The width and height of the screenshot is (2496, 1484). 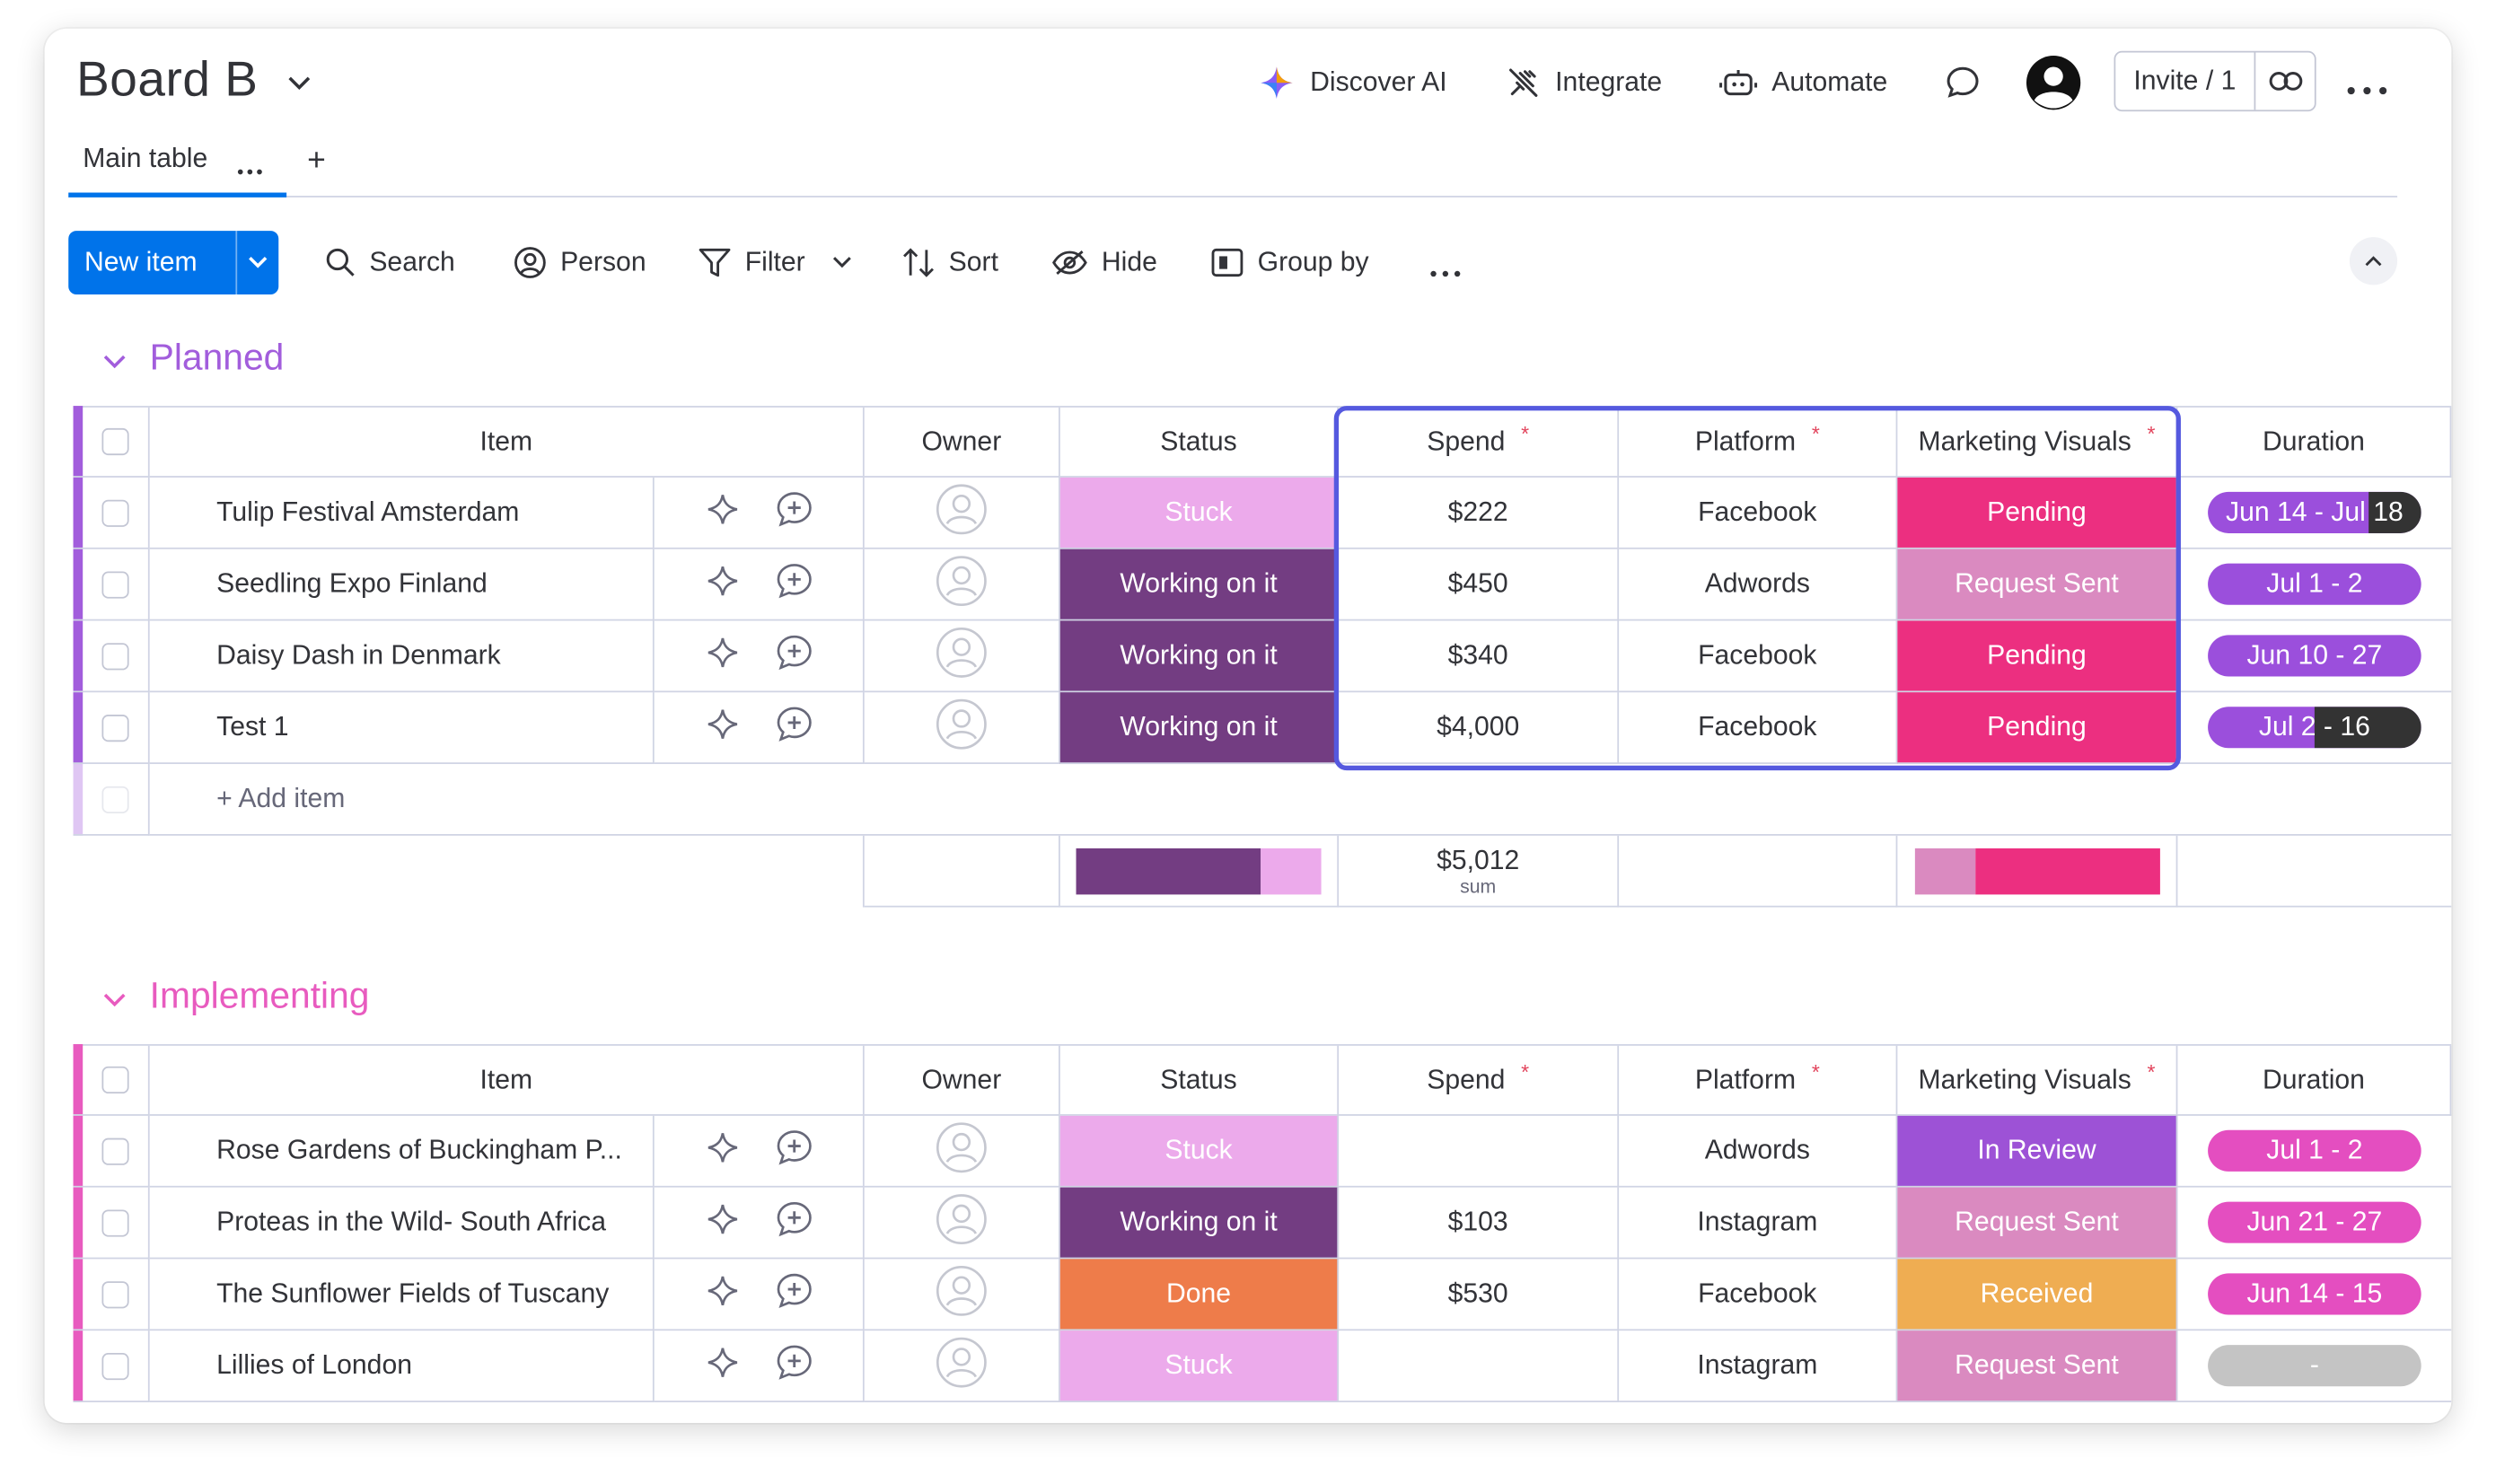 I want to click on duration-cell: -, so click(x=2314, y=1366).